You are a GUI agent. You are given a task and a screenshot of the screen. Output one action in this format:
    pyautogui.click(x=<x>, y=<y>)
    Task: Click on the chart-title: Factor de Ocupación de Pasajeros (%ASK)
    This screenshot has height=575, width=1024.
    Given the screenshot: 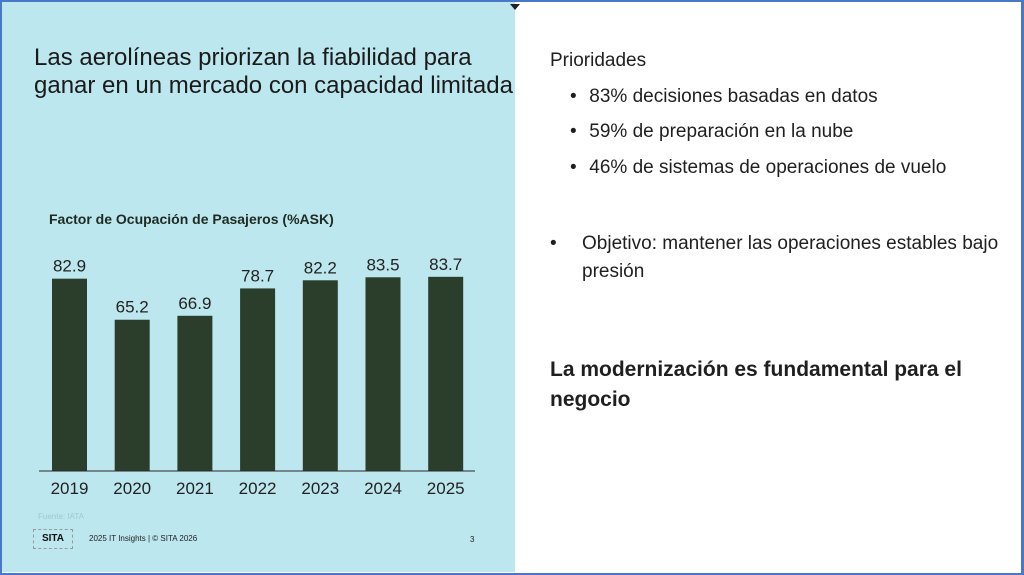 What is the action you would take?
    pyautogui.click(x=191, y=219)
    